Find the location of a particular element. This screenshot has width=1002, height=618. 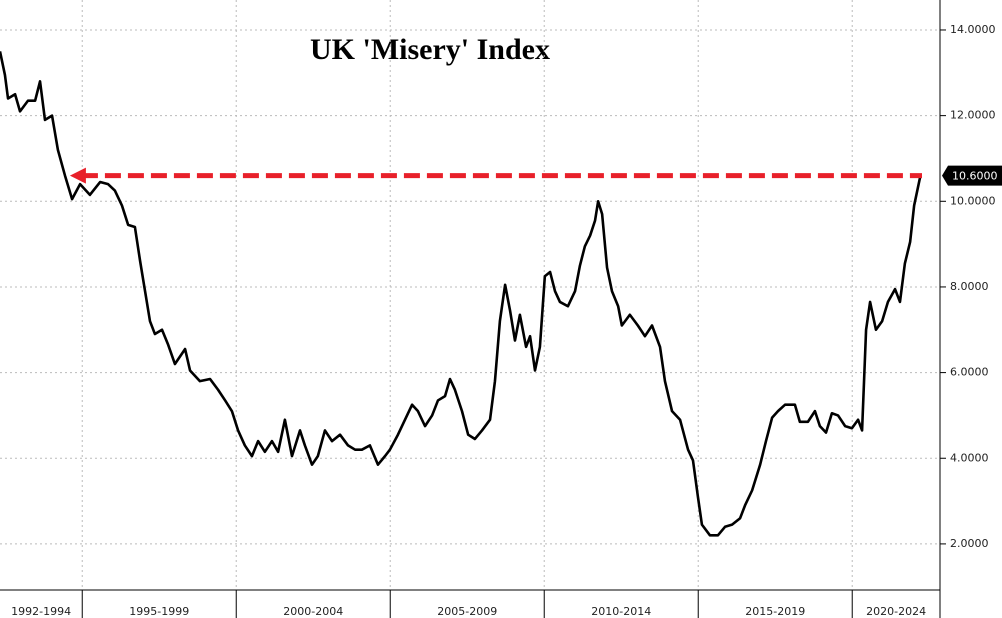

value-badge-label: 10.6000 is located at coordinates (975, 176).